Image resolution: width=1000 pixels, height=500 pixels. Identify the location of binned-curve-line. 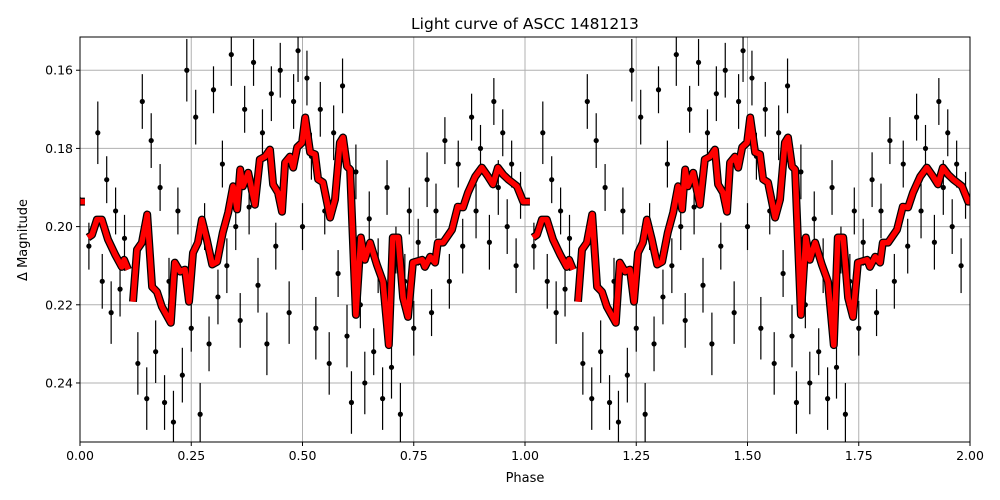
(553, 243).